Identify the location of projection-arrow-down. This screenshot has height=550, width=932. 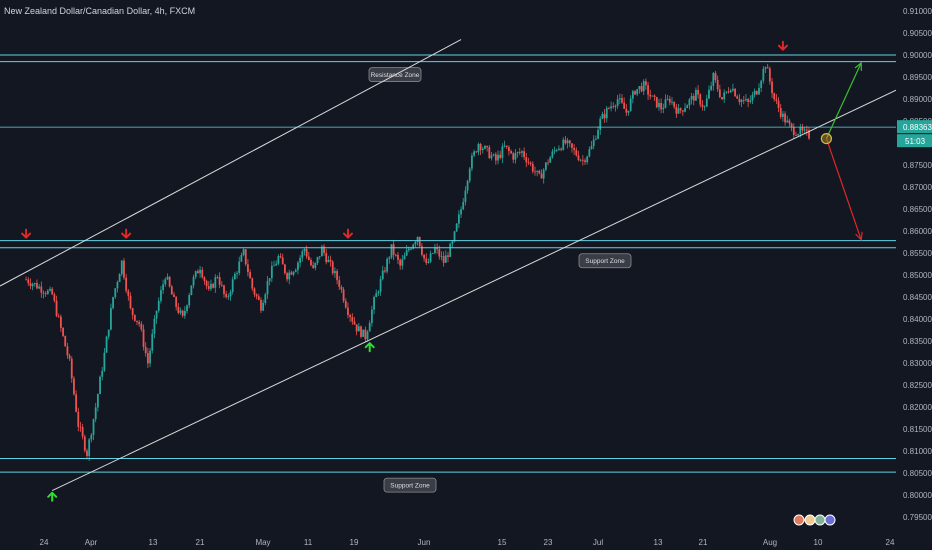
(843, 189).